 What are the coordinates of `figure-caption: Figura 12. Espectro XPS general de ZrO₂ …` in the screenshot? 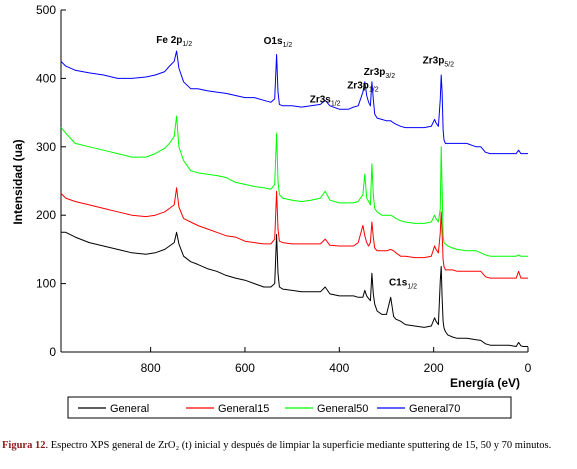 It's located at (288, 446).